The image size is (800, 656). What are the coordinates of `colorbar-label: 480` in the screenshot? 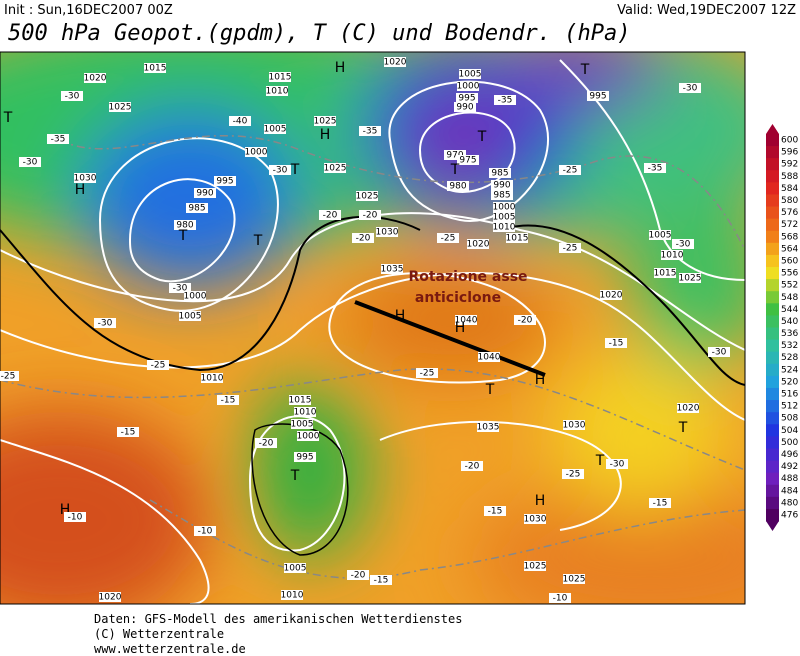 It's located at (789, 503).